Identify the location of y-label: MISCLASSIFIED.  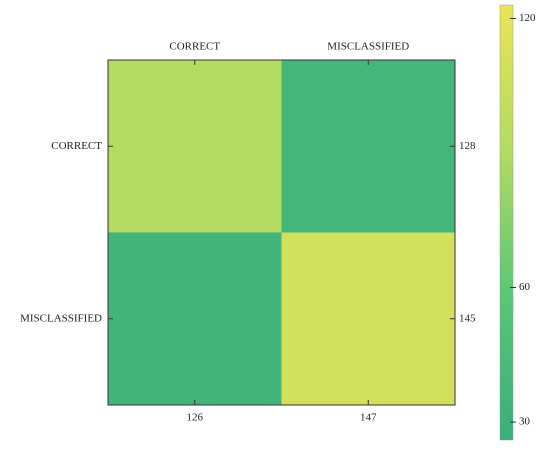
(61, 318).